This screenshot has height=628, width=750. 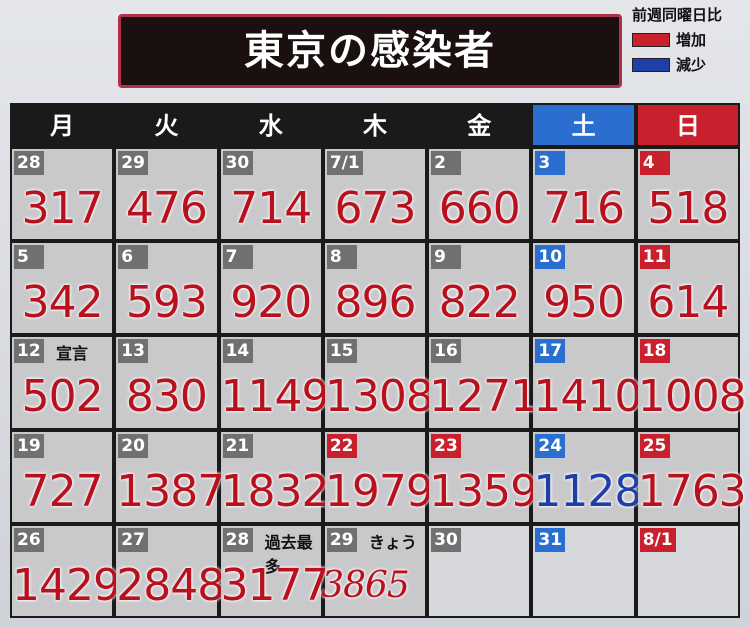 I want to click on title: 東京の感染者, so click(x=370, y=51).